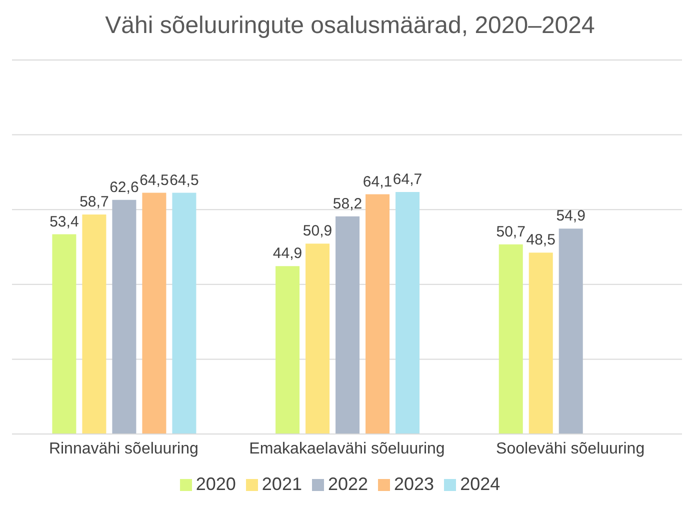  I want to click on data-label: 48,5, so click(541, 240).